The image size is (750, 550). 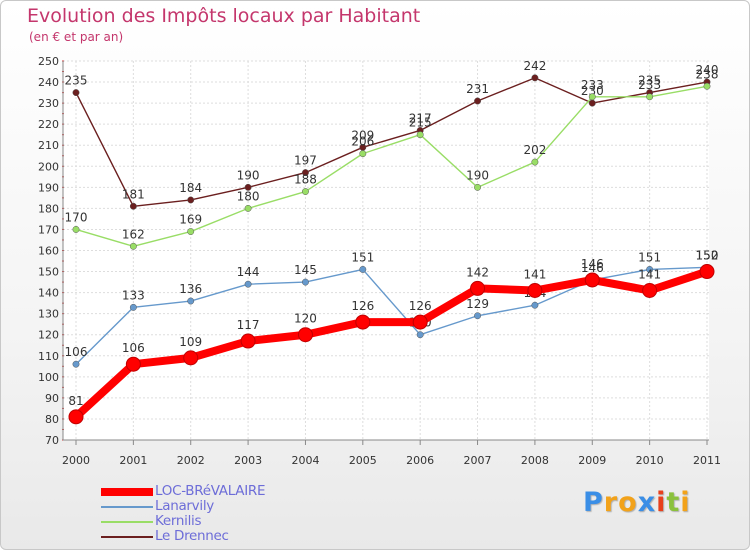 What do you see at coordinates (48, 356) in the screenshot?
I see `y-tick-label: 110` at bounding box center [48, 356].